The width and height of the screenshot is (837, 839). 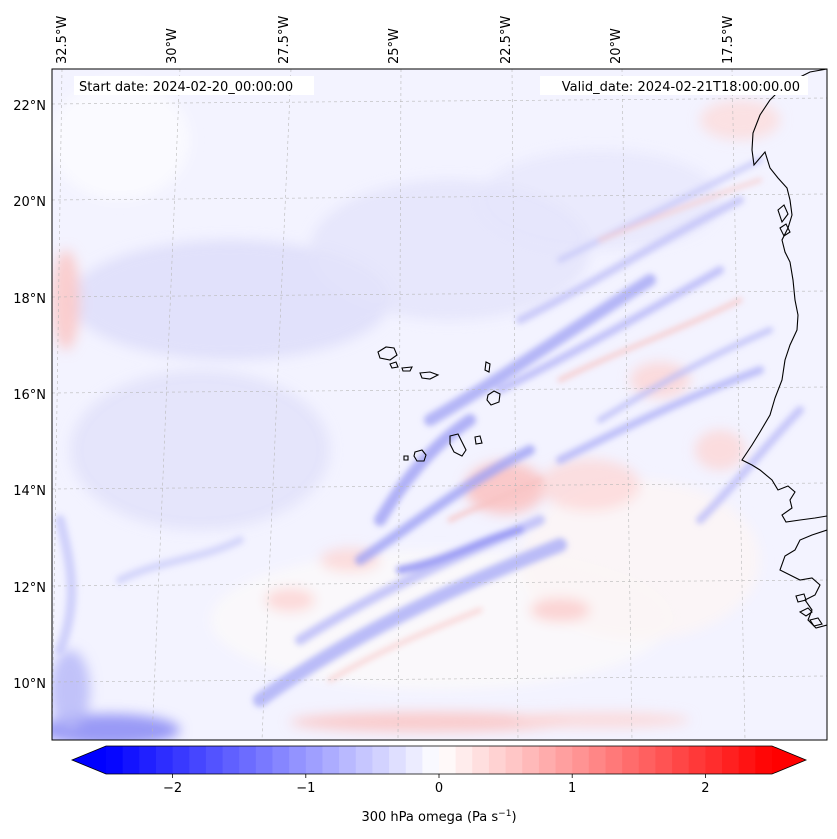 I want to click on valid-label-box, so click(x=674, y=85).